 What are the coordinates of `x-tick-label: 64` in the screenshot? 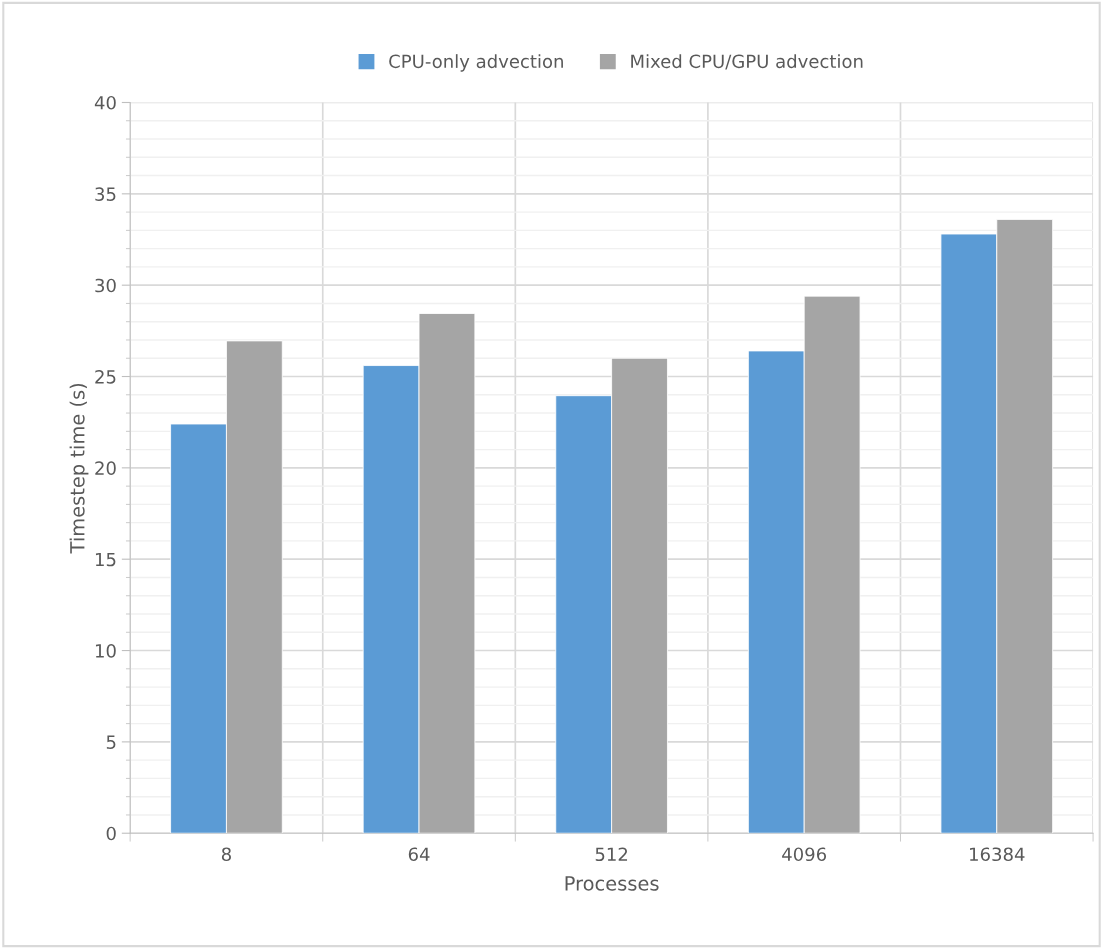 It's located at (419, 854).